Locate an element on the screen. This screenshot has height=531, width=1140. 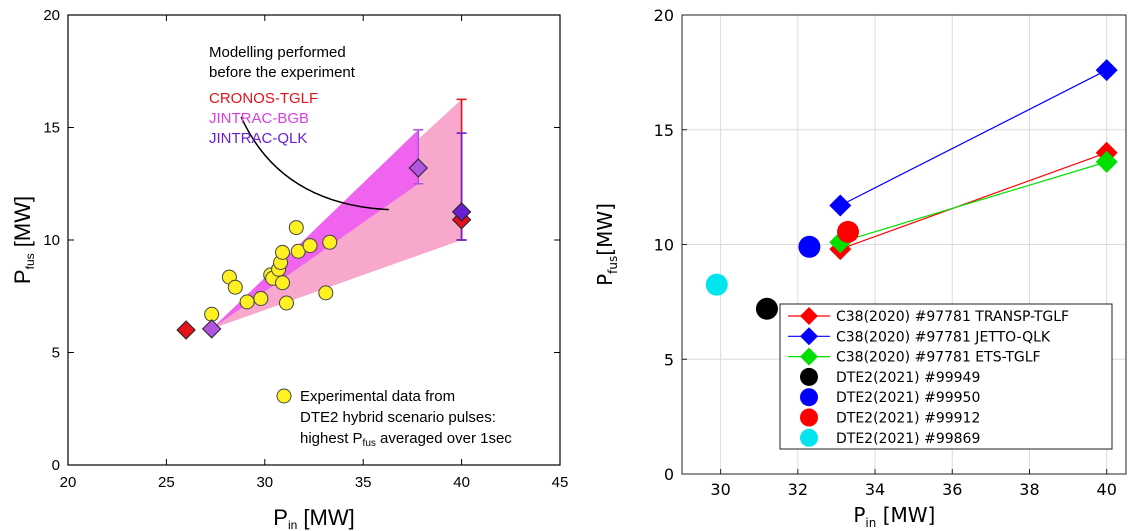
legend-box is located at coordinates (946, 376).